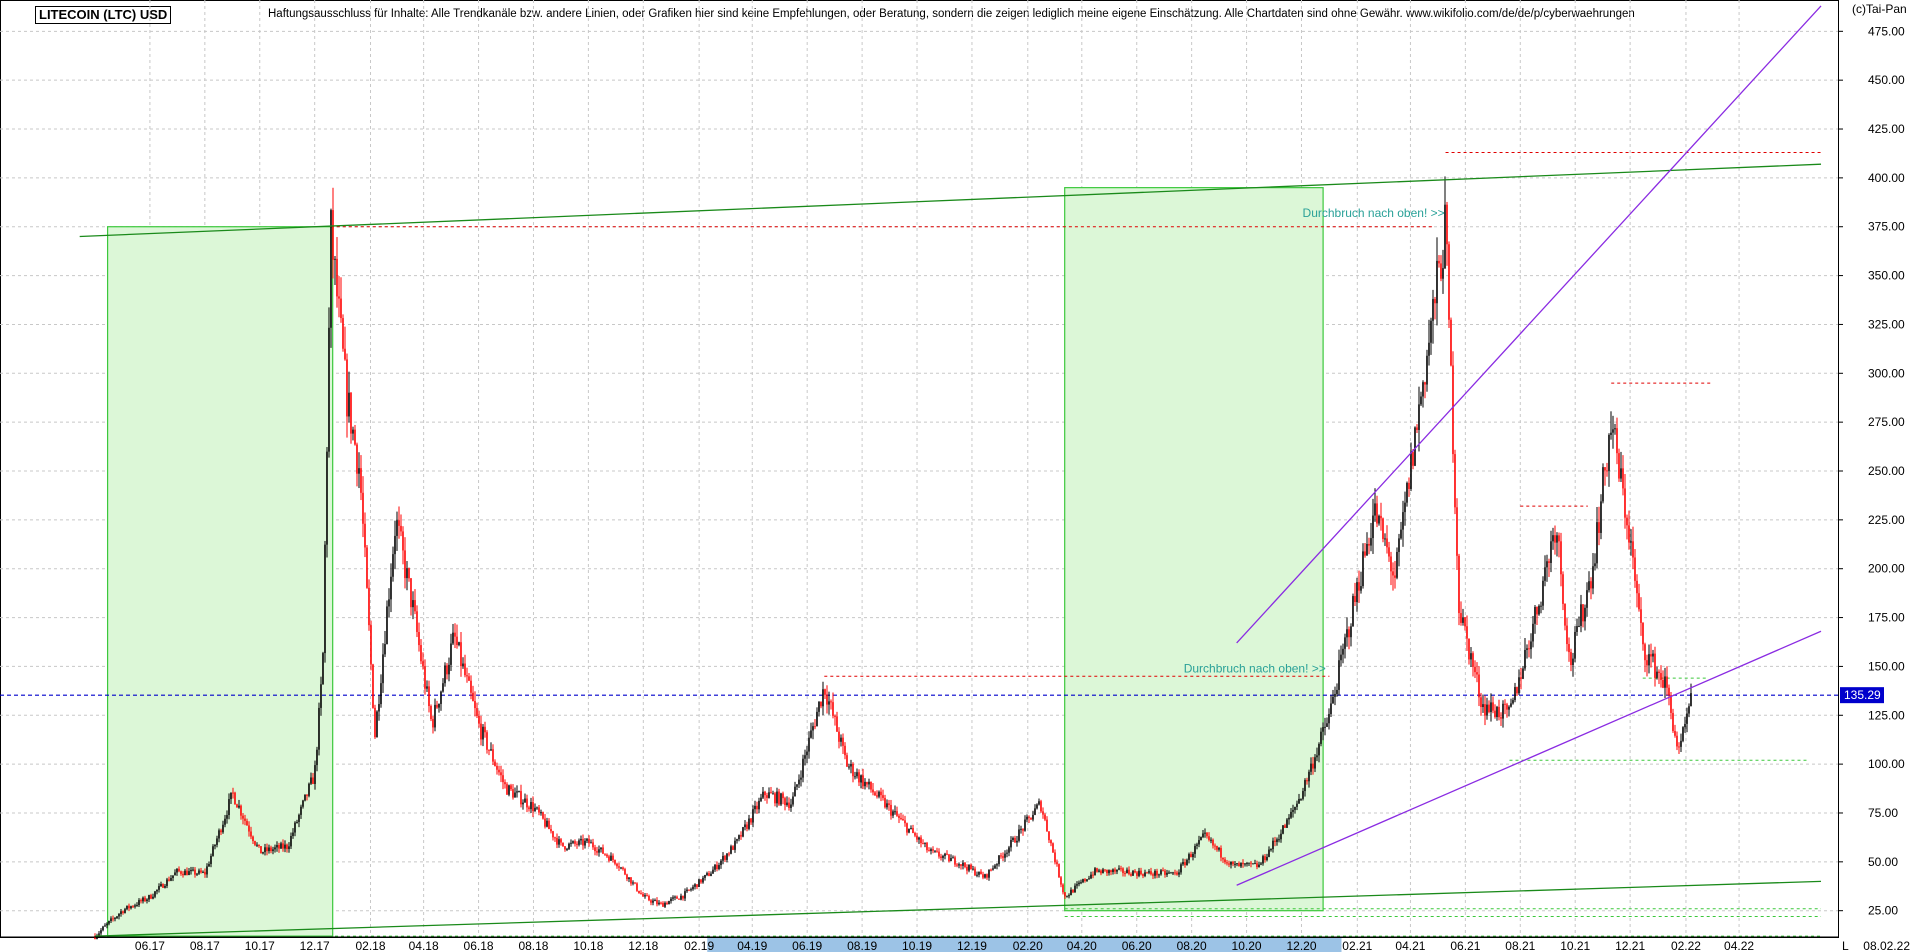  I want to click on x-tick-label: 08.18, so click(533, 945).